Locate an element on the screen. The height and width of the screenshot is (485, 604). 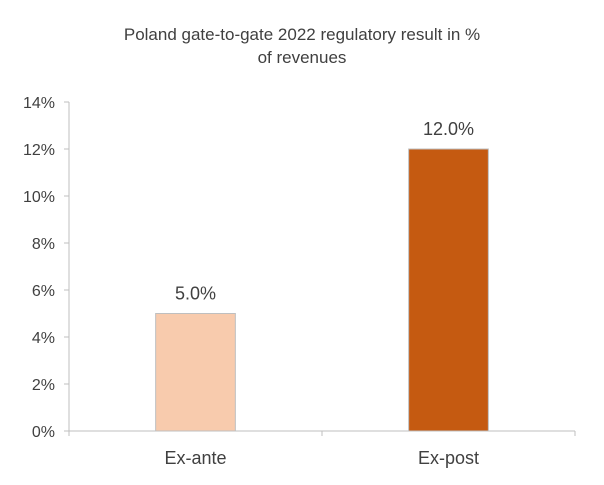
y-tick-label: 0% is located at coordinates (43, 432).